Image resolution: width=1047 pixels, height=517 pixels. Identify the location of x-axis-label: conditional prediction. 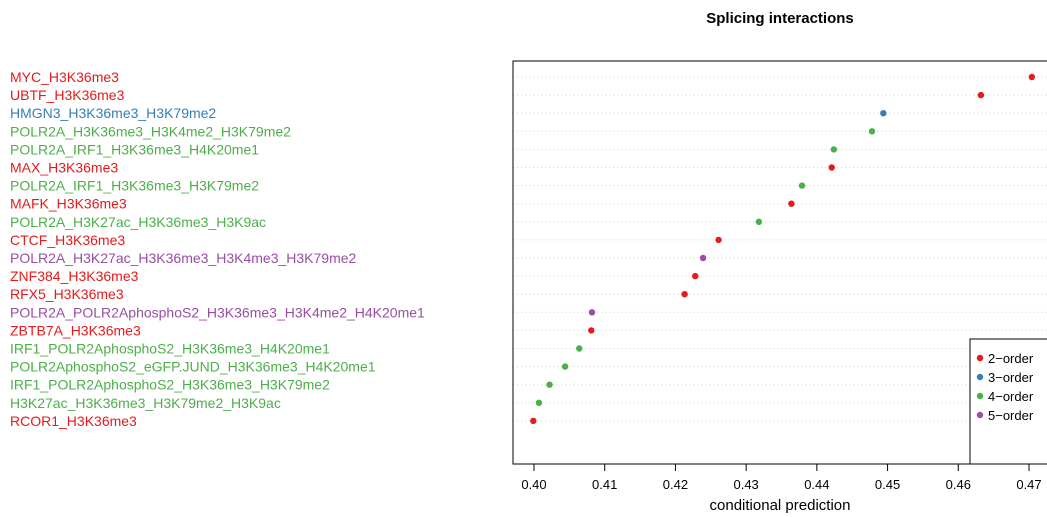
(780, 505).